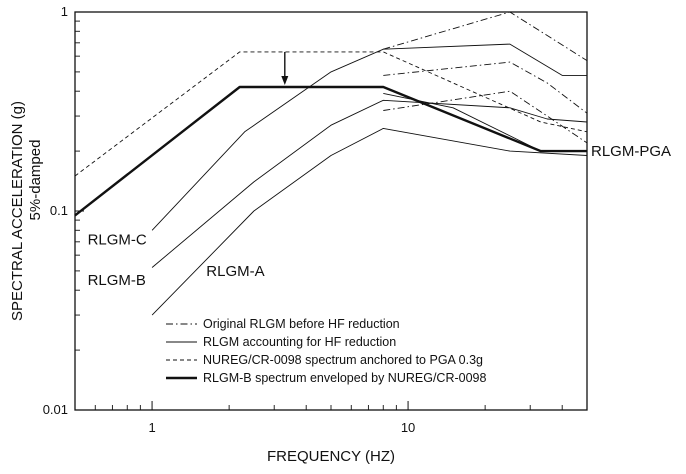  What do you see at coordinates (235, 271) in the screenshot?
I see `curve-label: RLGM-A` at bounding box center [235, 271].